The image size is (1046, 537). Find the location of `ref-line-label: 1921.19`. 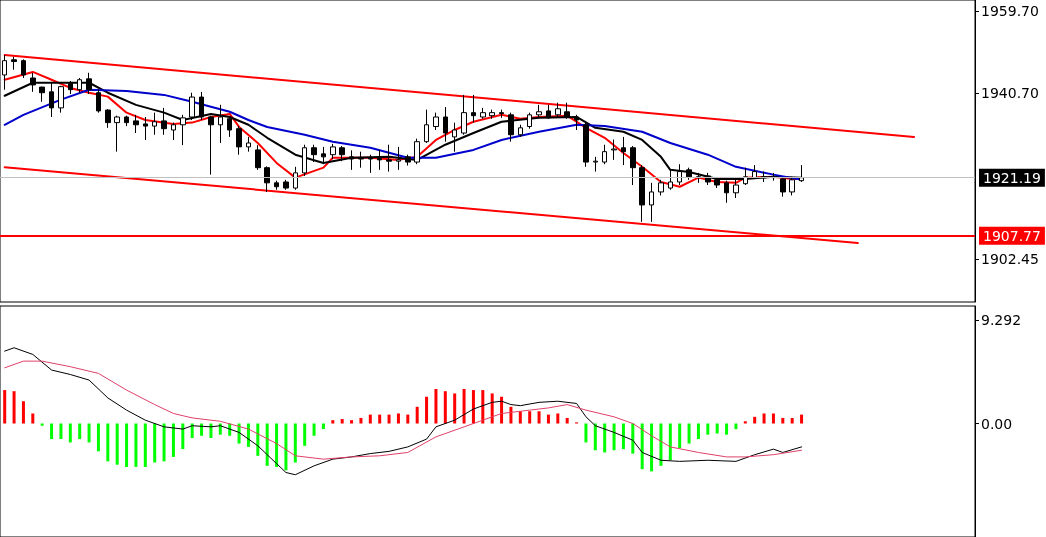

ref-line-label: 1921.19 is located at coordinates (1012, 177).